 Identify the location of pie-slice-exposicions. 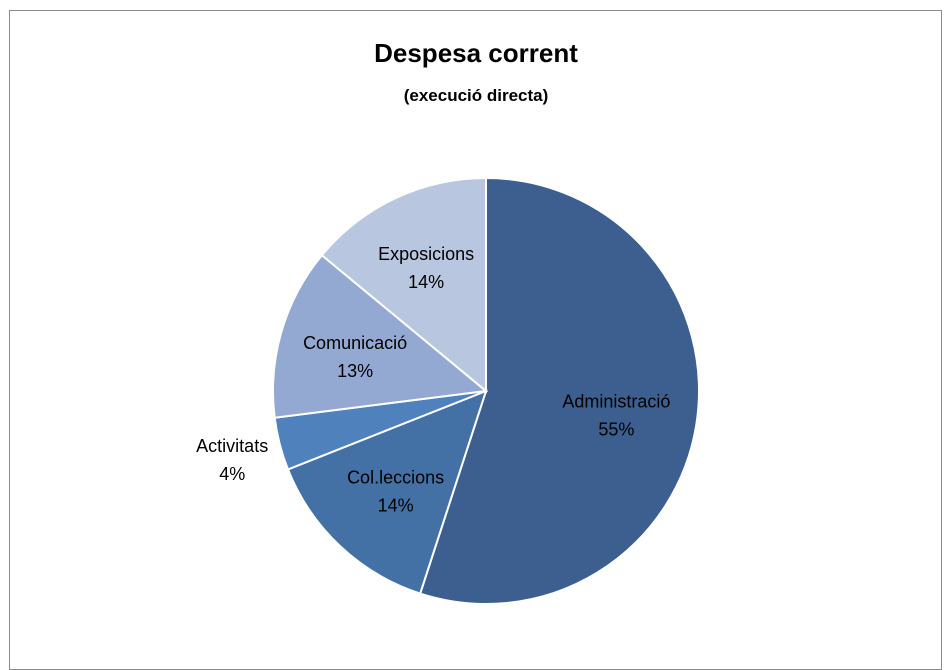
(403, 285).